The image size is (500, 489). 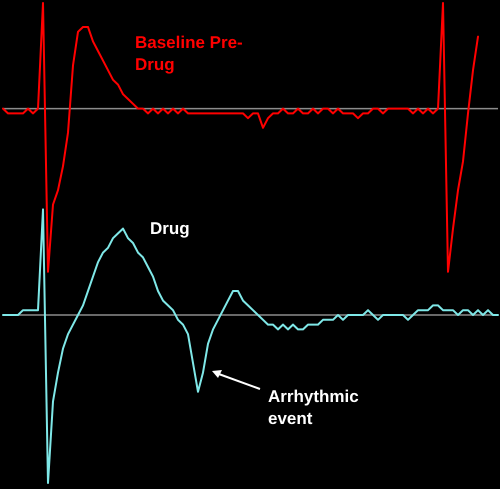 What do you see at coordinates (189, 53) in the screenshot?
I see `series-label: Baseline Pre-Drug` at bounding box center [189, 53].